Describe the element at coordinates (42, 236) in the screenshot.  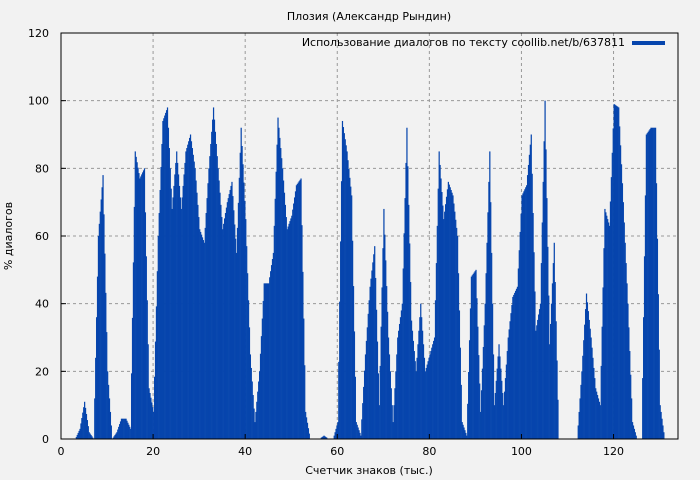
I see `y-tick-label: 60` at that location.